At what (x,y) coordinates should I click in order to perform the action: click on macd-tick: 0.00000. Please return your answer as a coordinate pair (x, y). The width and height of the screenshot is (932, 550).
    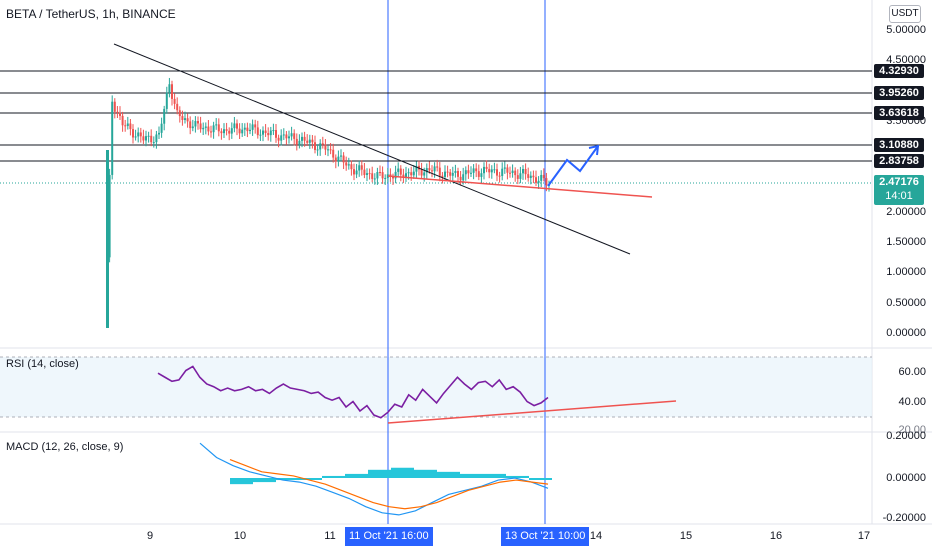
    Looking at the image, I should click on (906, 478).